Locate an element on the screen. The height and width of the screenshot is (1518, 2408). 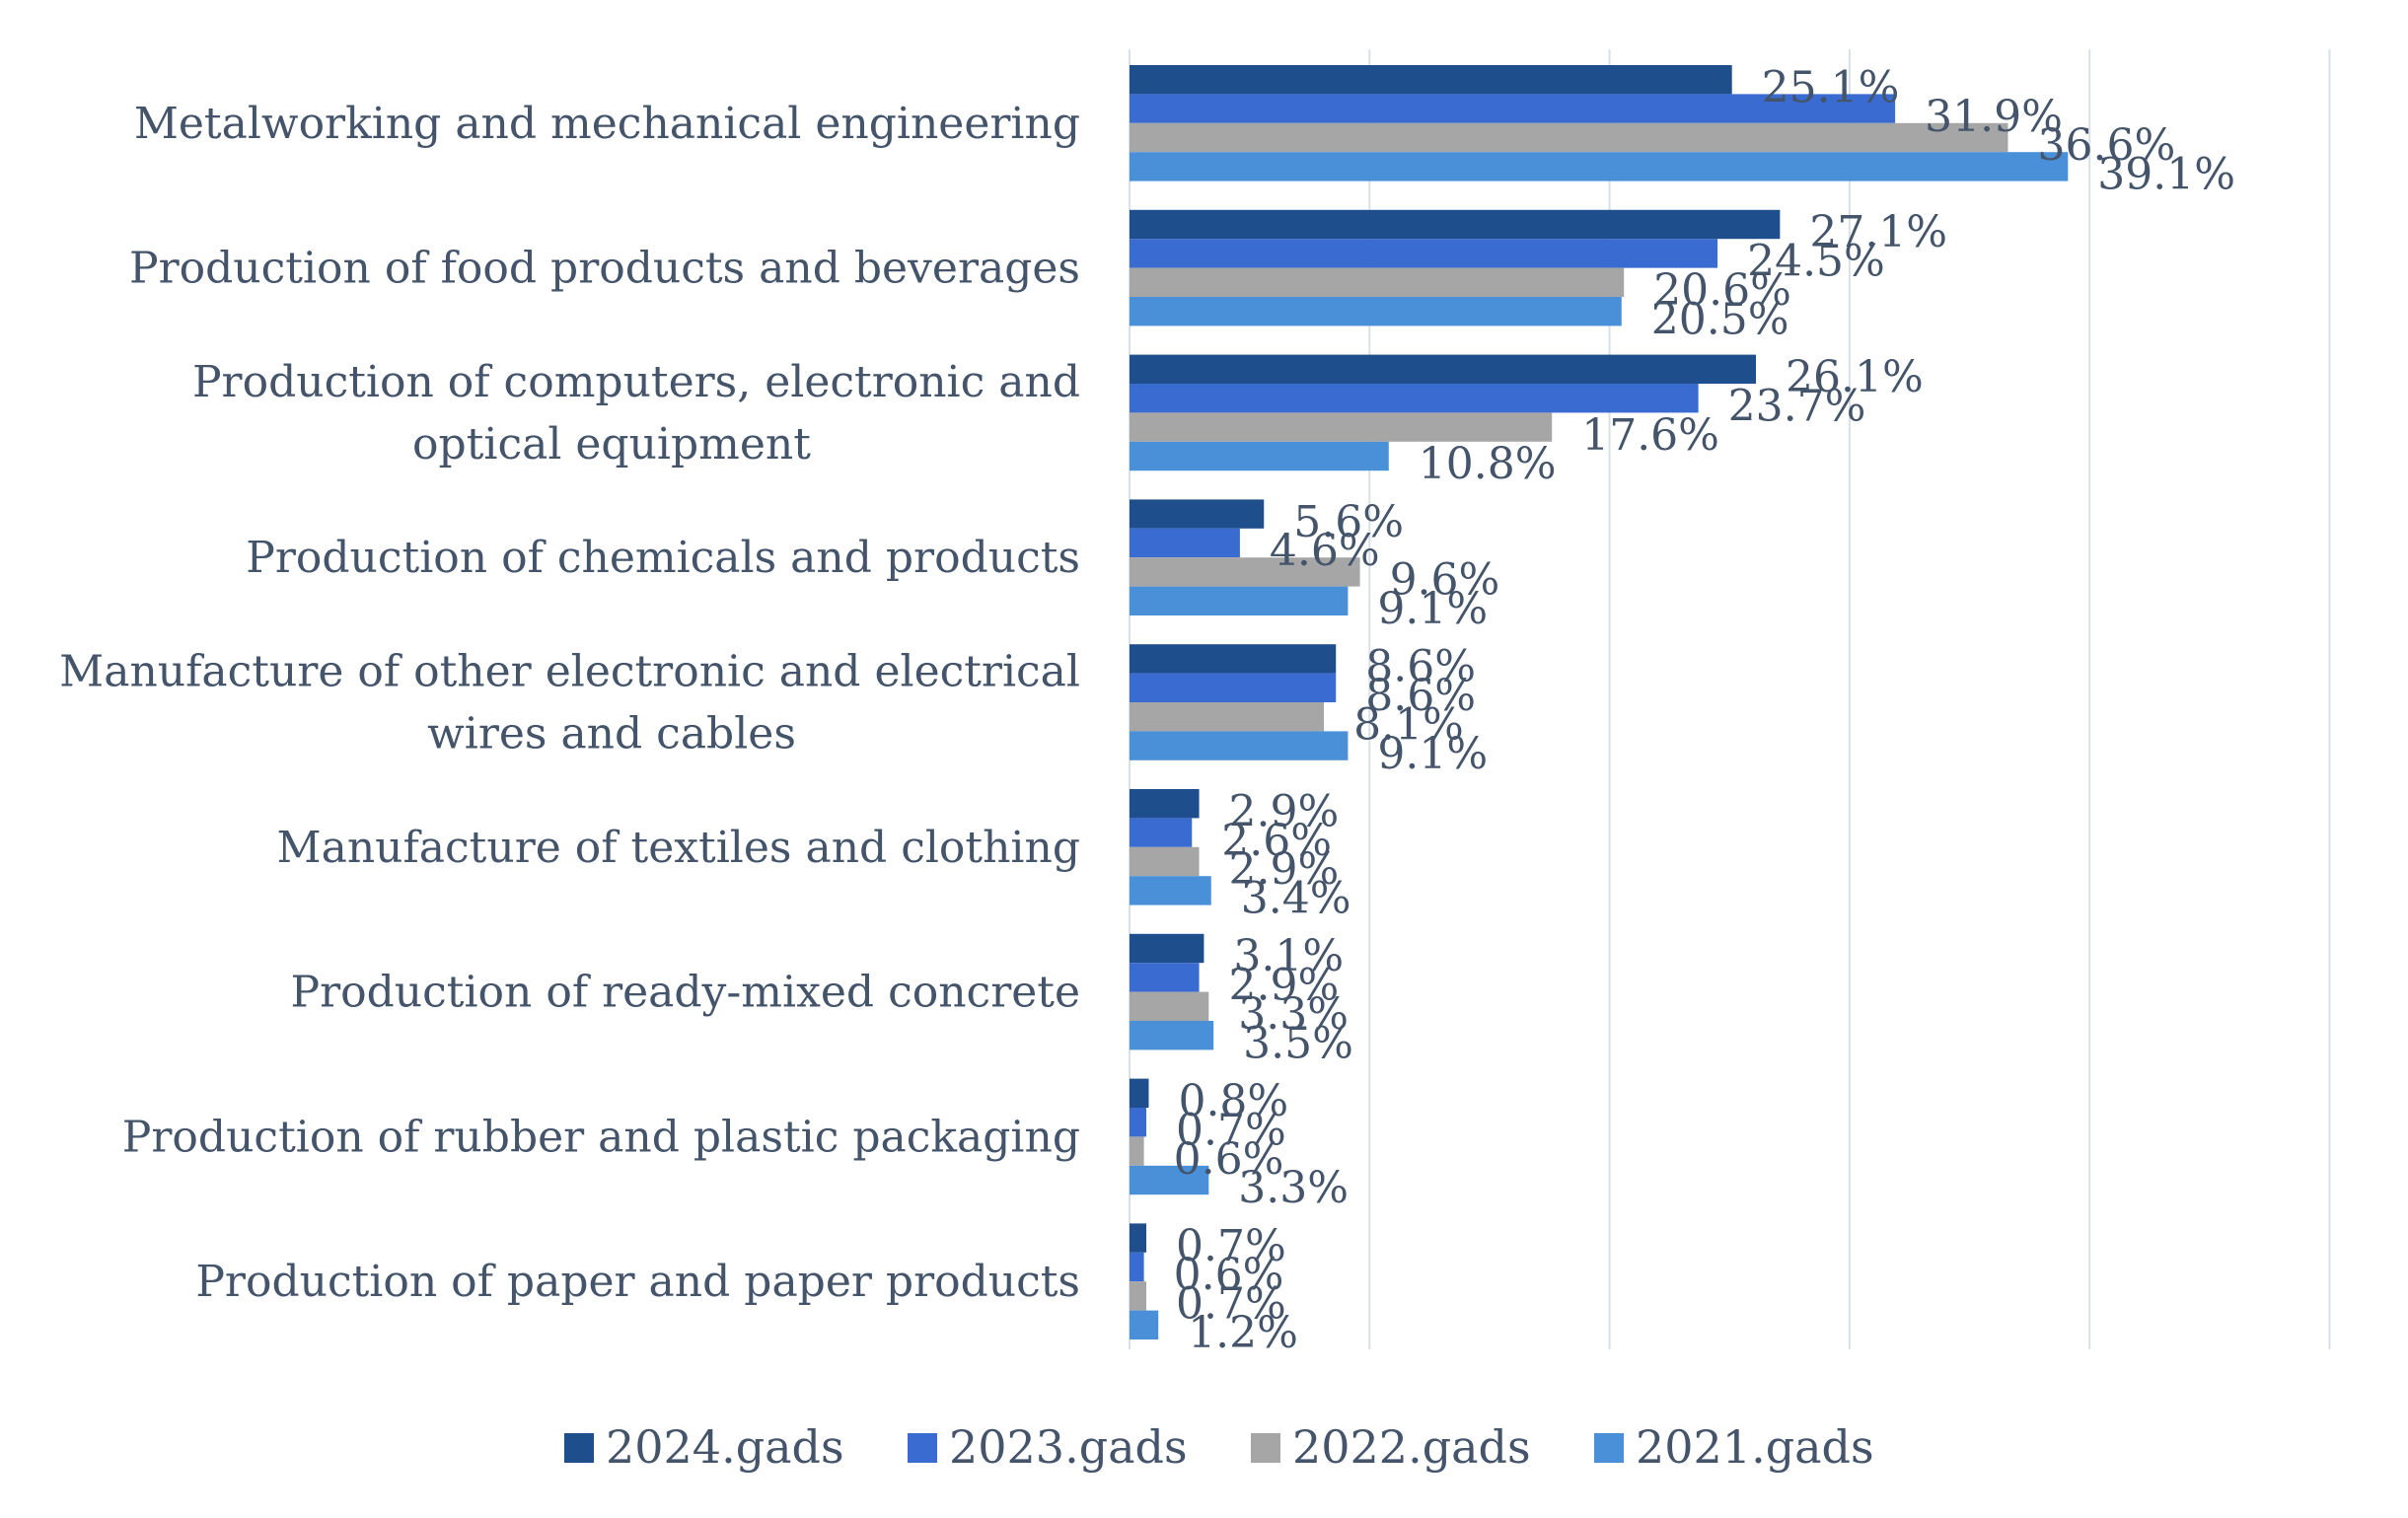
legend-item: 2023.gads is located at coordinates (1048, 1447).